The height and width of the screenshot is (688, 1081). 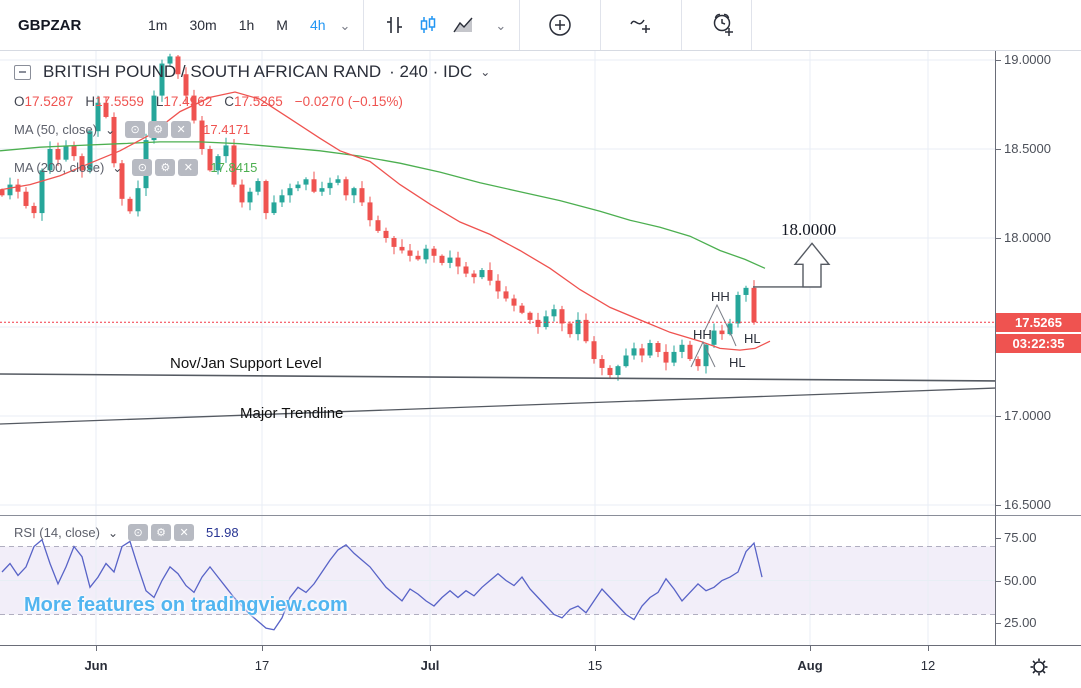 I want to click on open-label: O, so click(x=19, y=101).